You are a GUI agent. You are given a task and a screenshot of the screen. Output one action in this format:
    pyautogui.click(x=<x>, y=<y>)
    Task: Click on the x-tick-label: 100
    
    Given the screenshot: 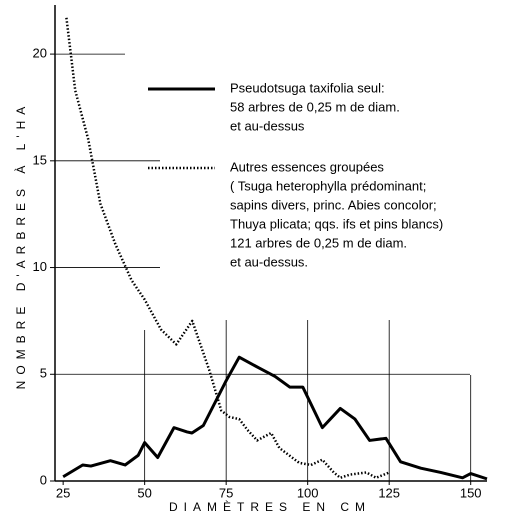 What is the action you would take?
    pyautogui.click(x=308, y=492)
    